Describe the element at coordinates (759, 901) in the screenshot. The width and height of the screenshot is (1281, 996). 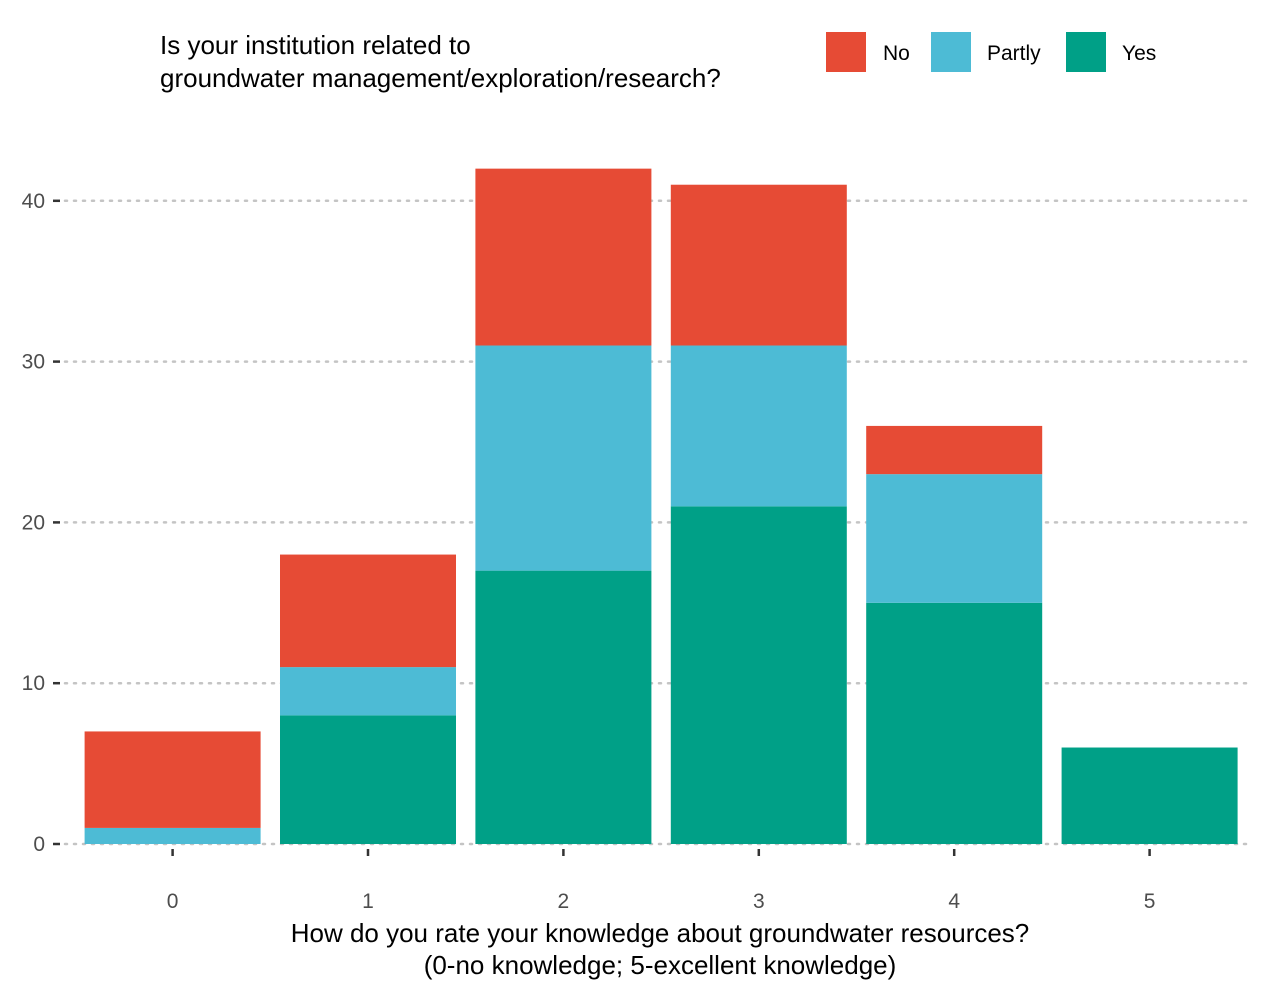
I see `x-tick-label-3: 3` at that location.